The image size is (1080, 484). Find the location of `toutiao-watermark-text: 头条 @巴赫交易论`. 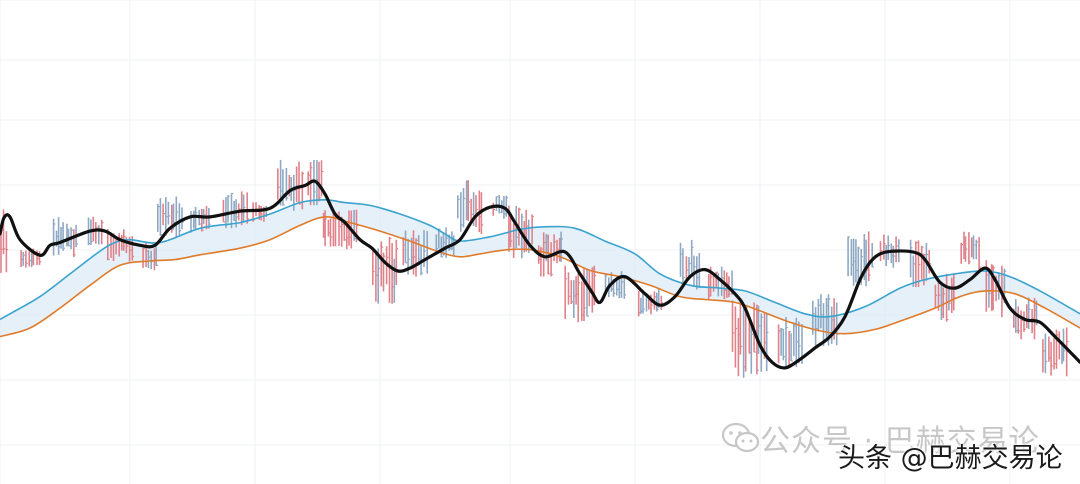

toutiao-watermark-text: 头条 @巴赫交易论 is located at coordinates (950, 458).